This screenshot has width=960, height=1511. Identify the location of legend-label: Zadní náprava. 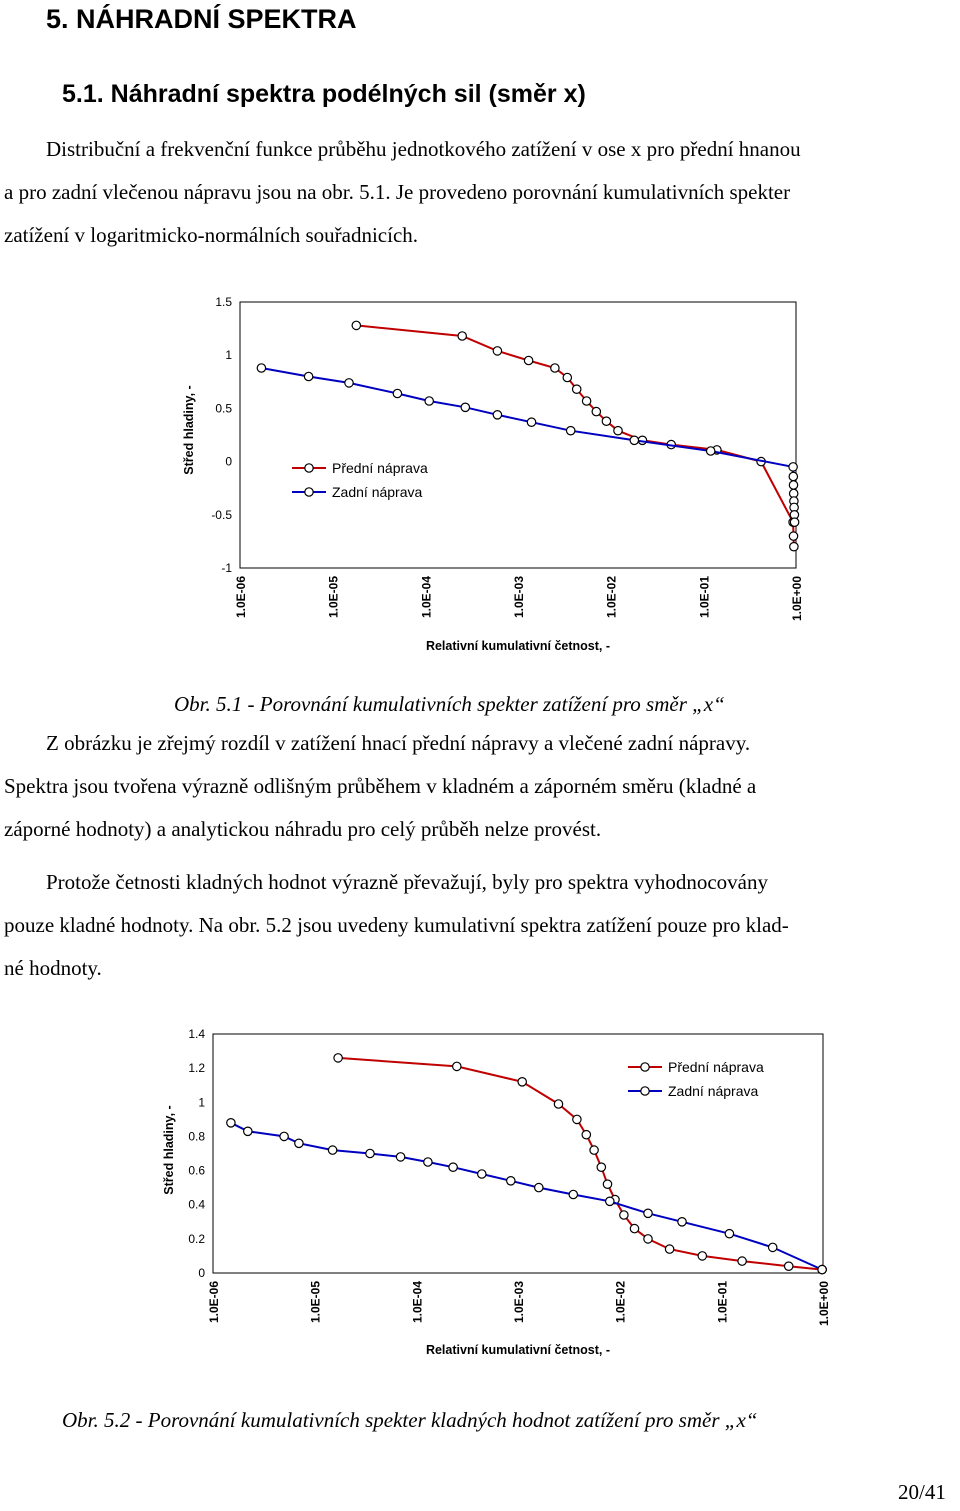
(377, 492).